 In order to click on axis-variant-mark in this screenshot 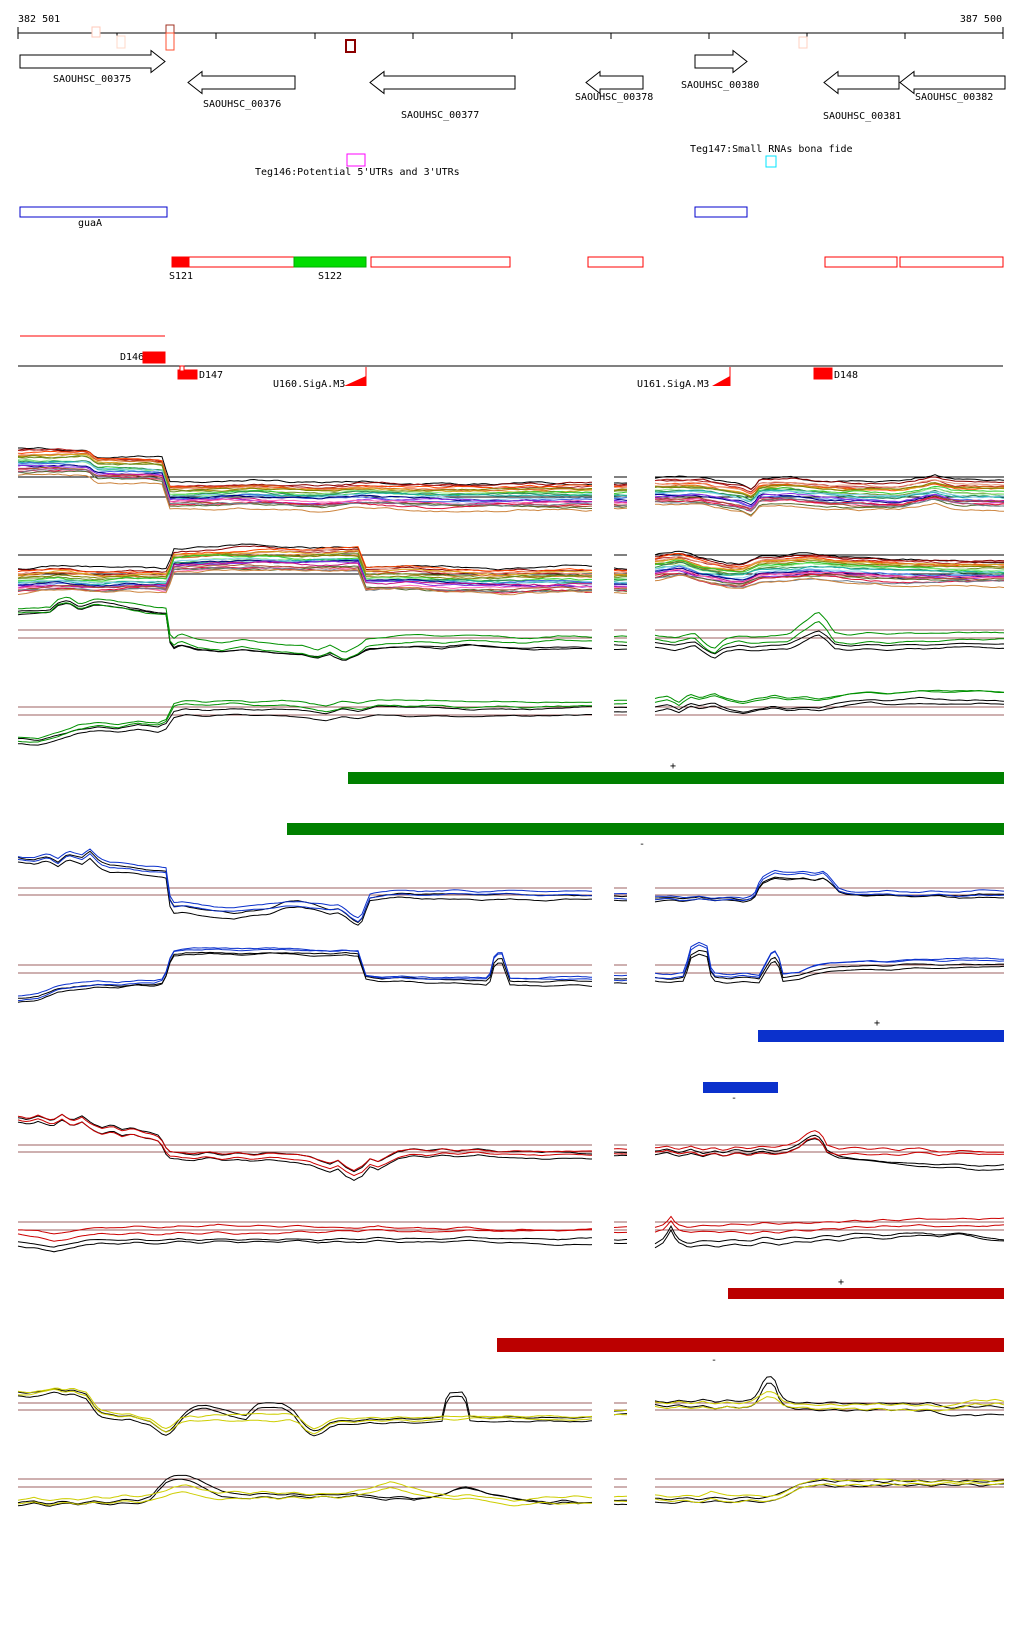, I will do `click(803, 42)`.